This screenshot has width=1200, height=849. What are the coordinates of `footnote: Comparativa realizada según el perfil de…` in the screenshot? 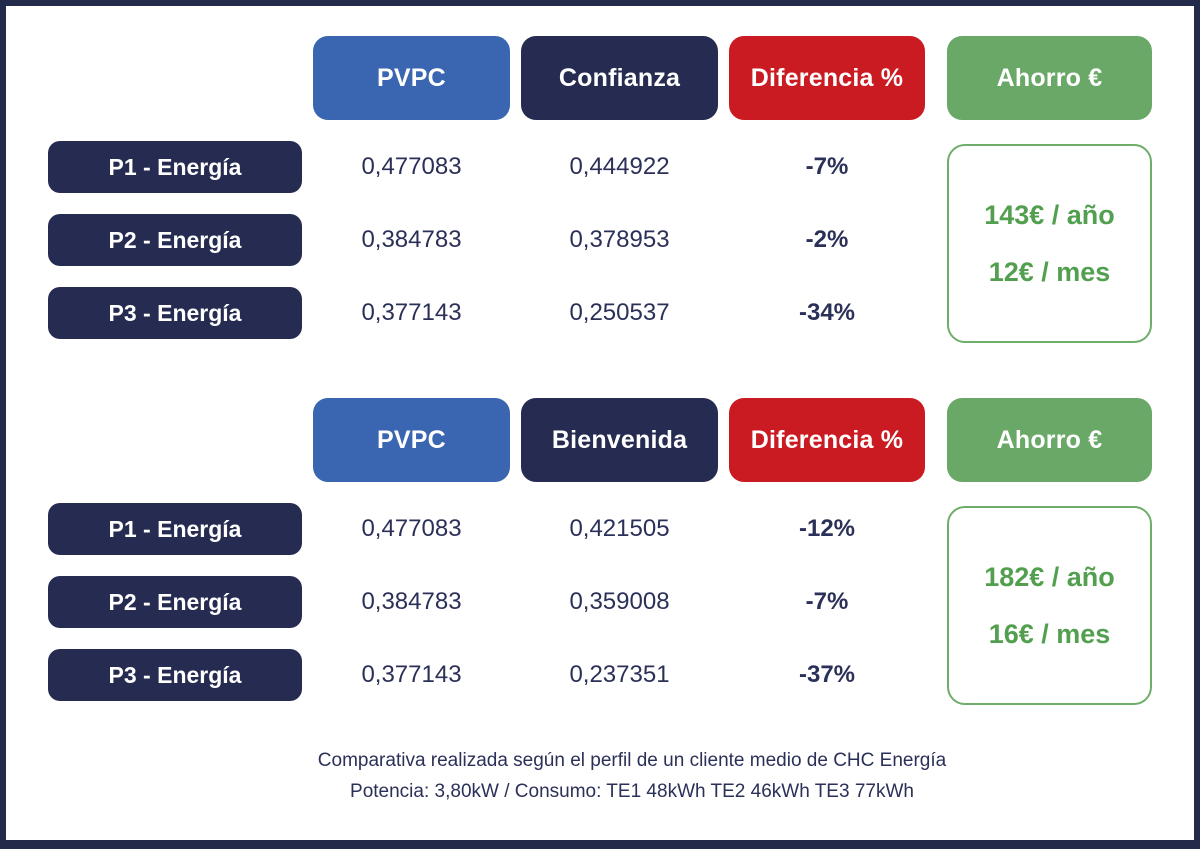 It's located at (600, 776).